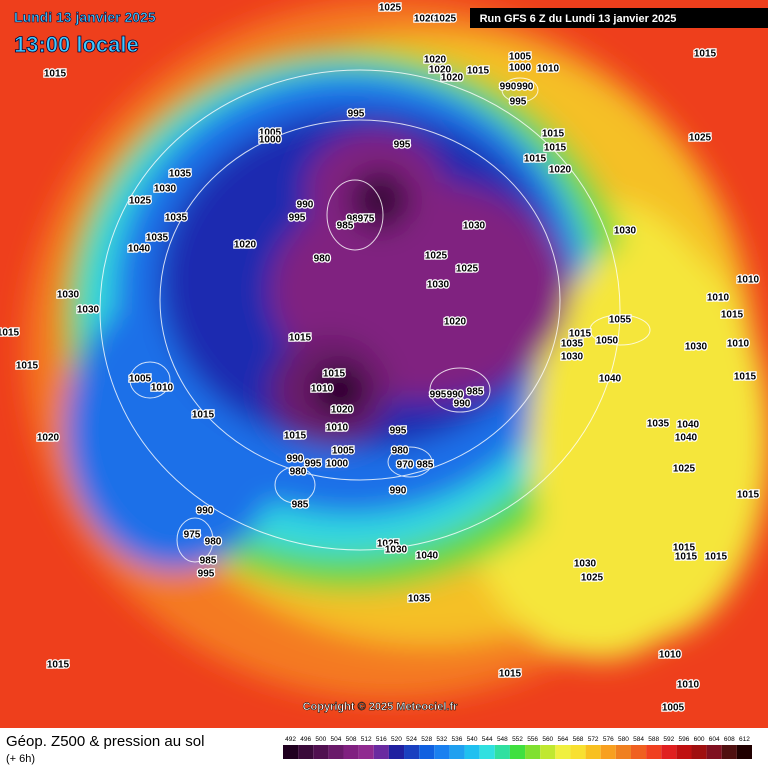 Image resolution: width=768 pixels, height=768 pixels. Describe the element at coordinates (744, 739) in the screenshot. I see `legend-label: 612` at that location.